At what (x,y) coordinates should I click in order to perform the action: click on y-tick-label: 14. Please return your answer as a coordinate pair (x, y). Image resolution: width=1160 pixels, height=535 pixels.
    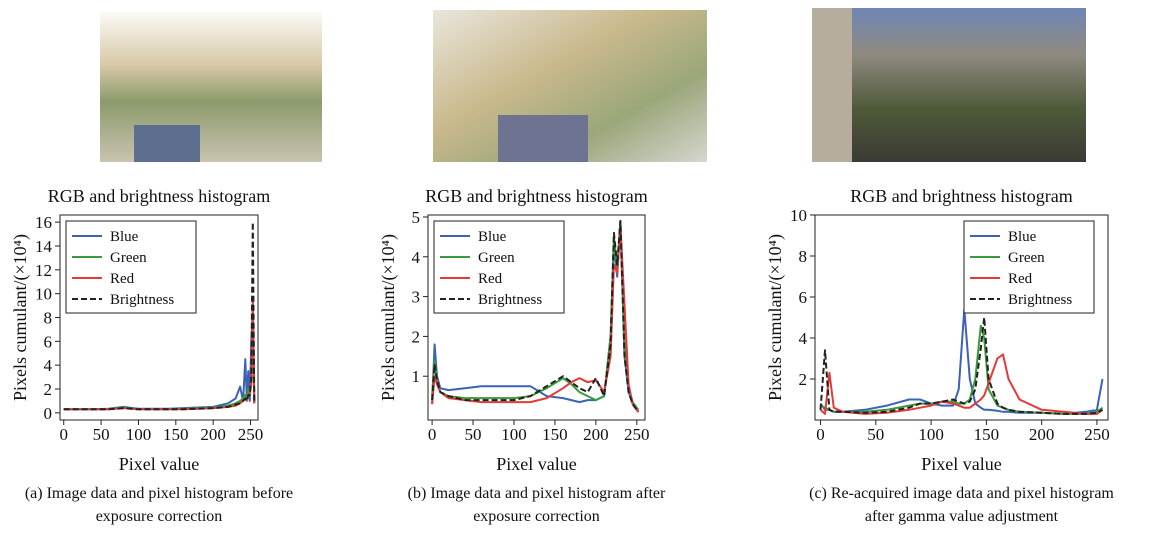
    Looking at the image, I should click on (44, 246).